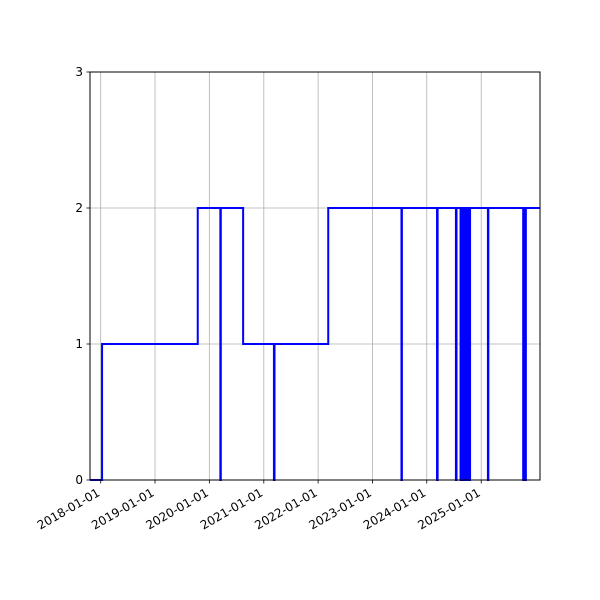  Describe the element at coordinates (79, 208) in the screenshot. I see `y-tick-label: 2` at that location.